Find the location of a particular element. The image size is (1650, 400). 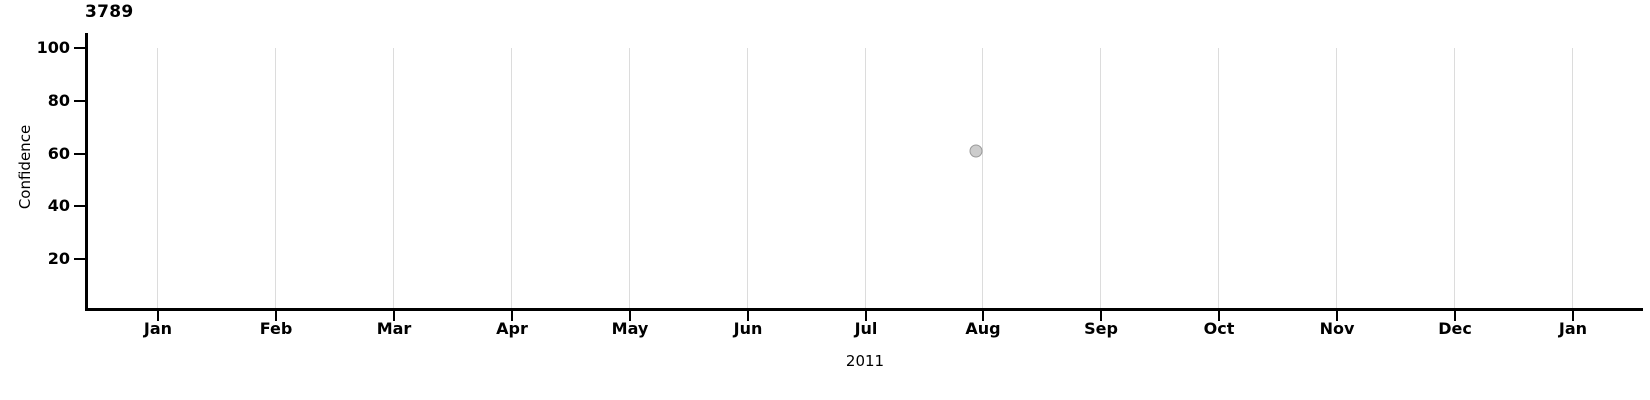

y-axis-tick-label: 80 is located at coordinates (58, 100).